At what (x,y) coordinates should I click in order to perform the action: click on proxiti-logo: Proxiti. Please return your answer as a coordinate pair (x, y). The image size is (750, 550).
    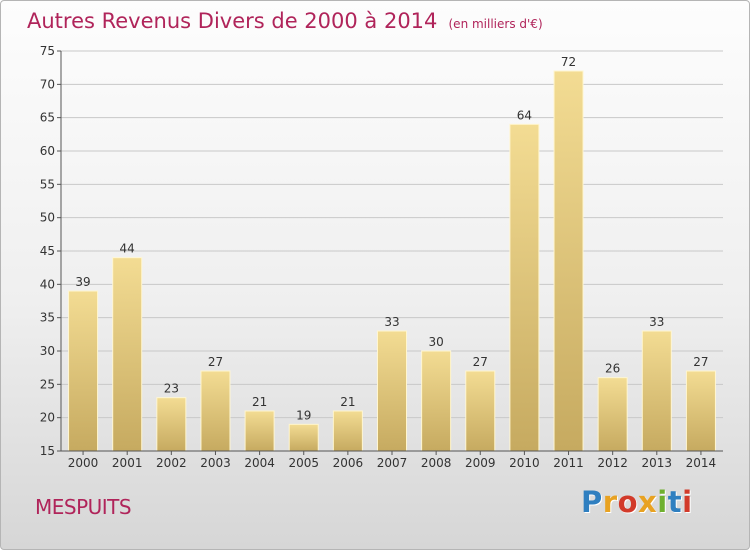
    Looking at the image, I should click on (637, 502).